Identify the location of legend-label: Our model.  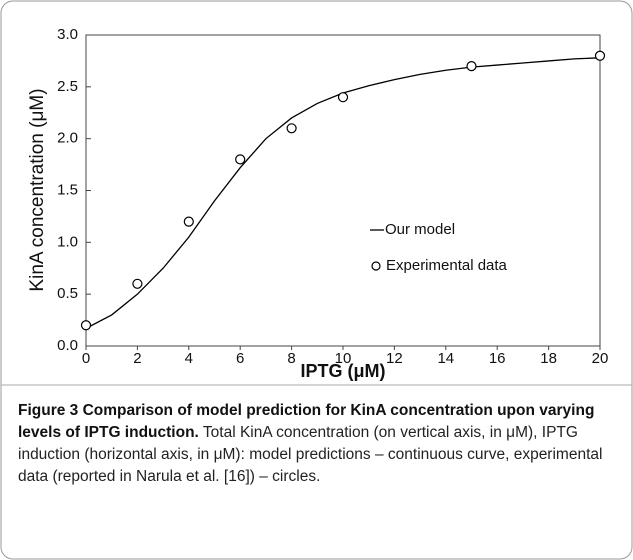
(420, 229).